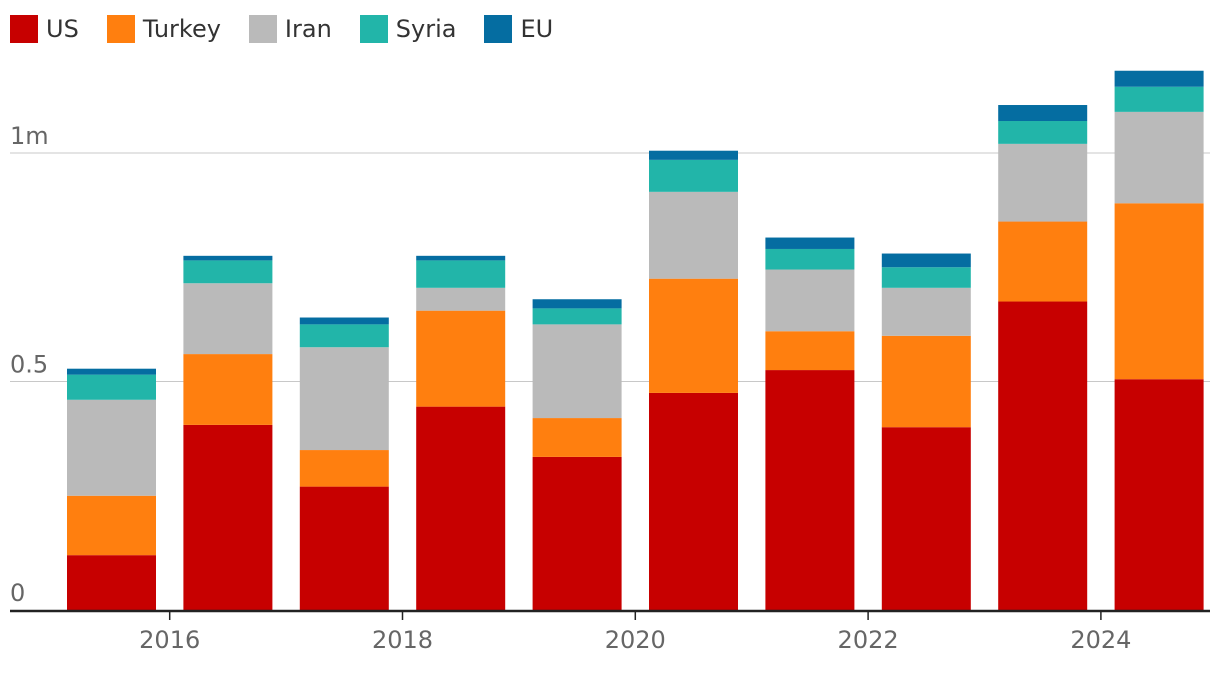 The image size is (1220, 676). Describe the element at coordinates (111, 447) in the screenshot. I see `bar-2015-iran` at that location.